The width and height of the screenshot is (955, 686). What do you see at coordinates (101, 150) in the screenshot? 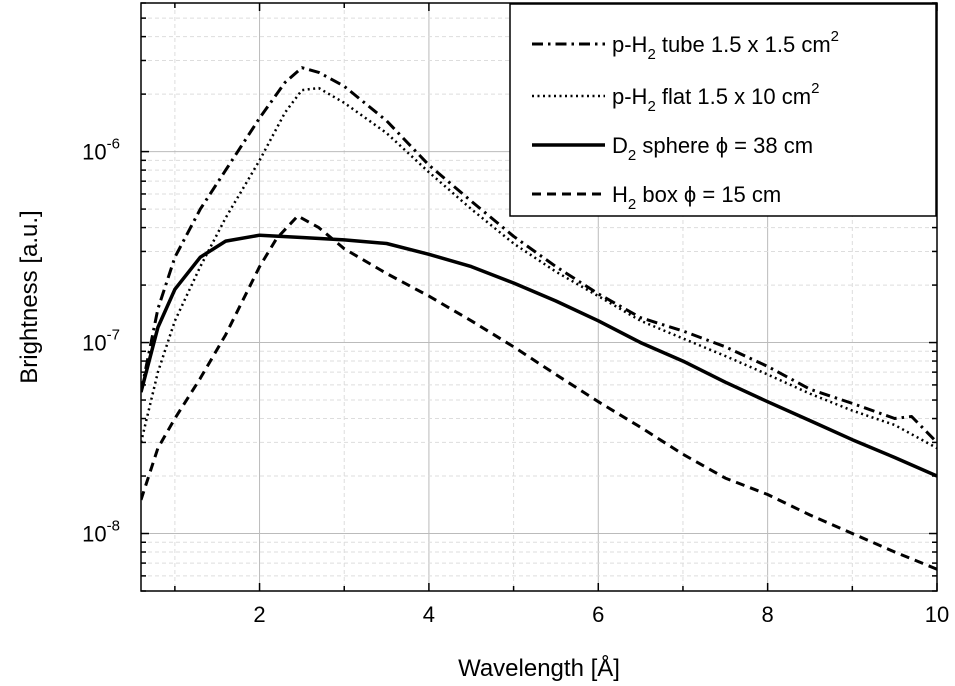
I see `y-tick-label: 10⁻⁶` at bounding box center [101, 150].